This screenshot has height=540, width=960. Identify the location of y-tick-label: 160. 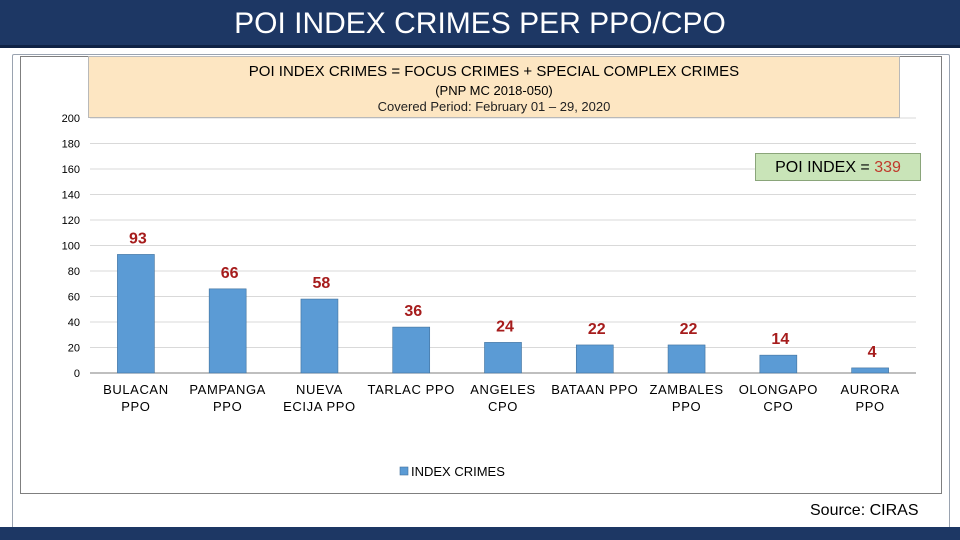
(71, 170).